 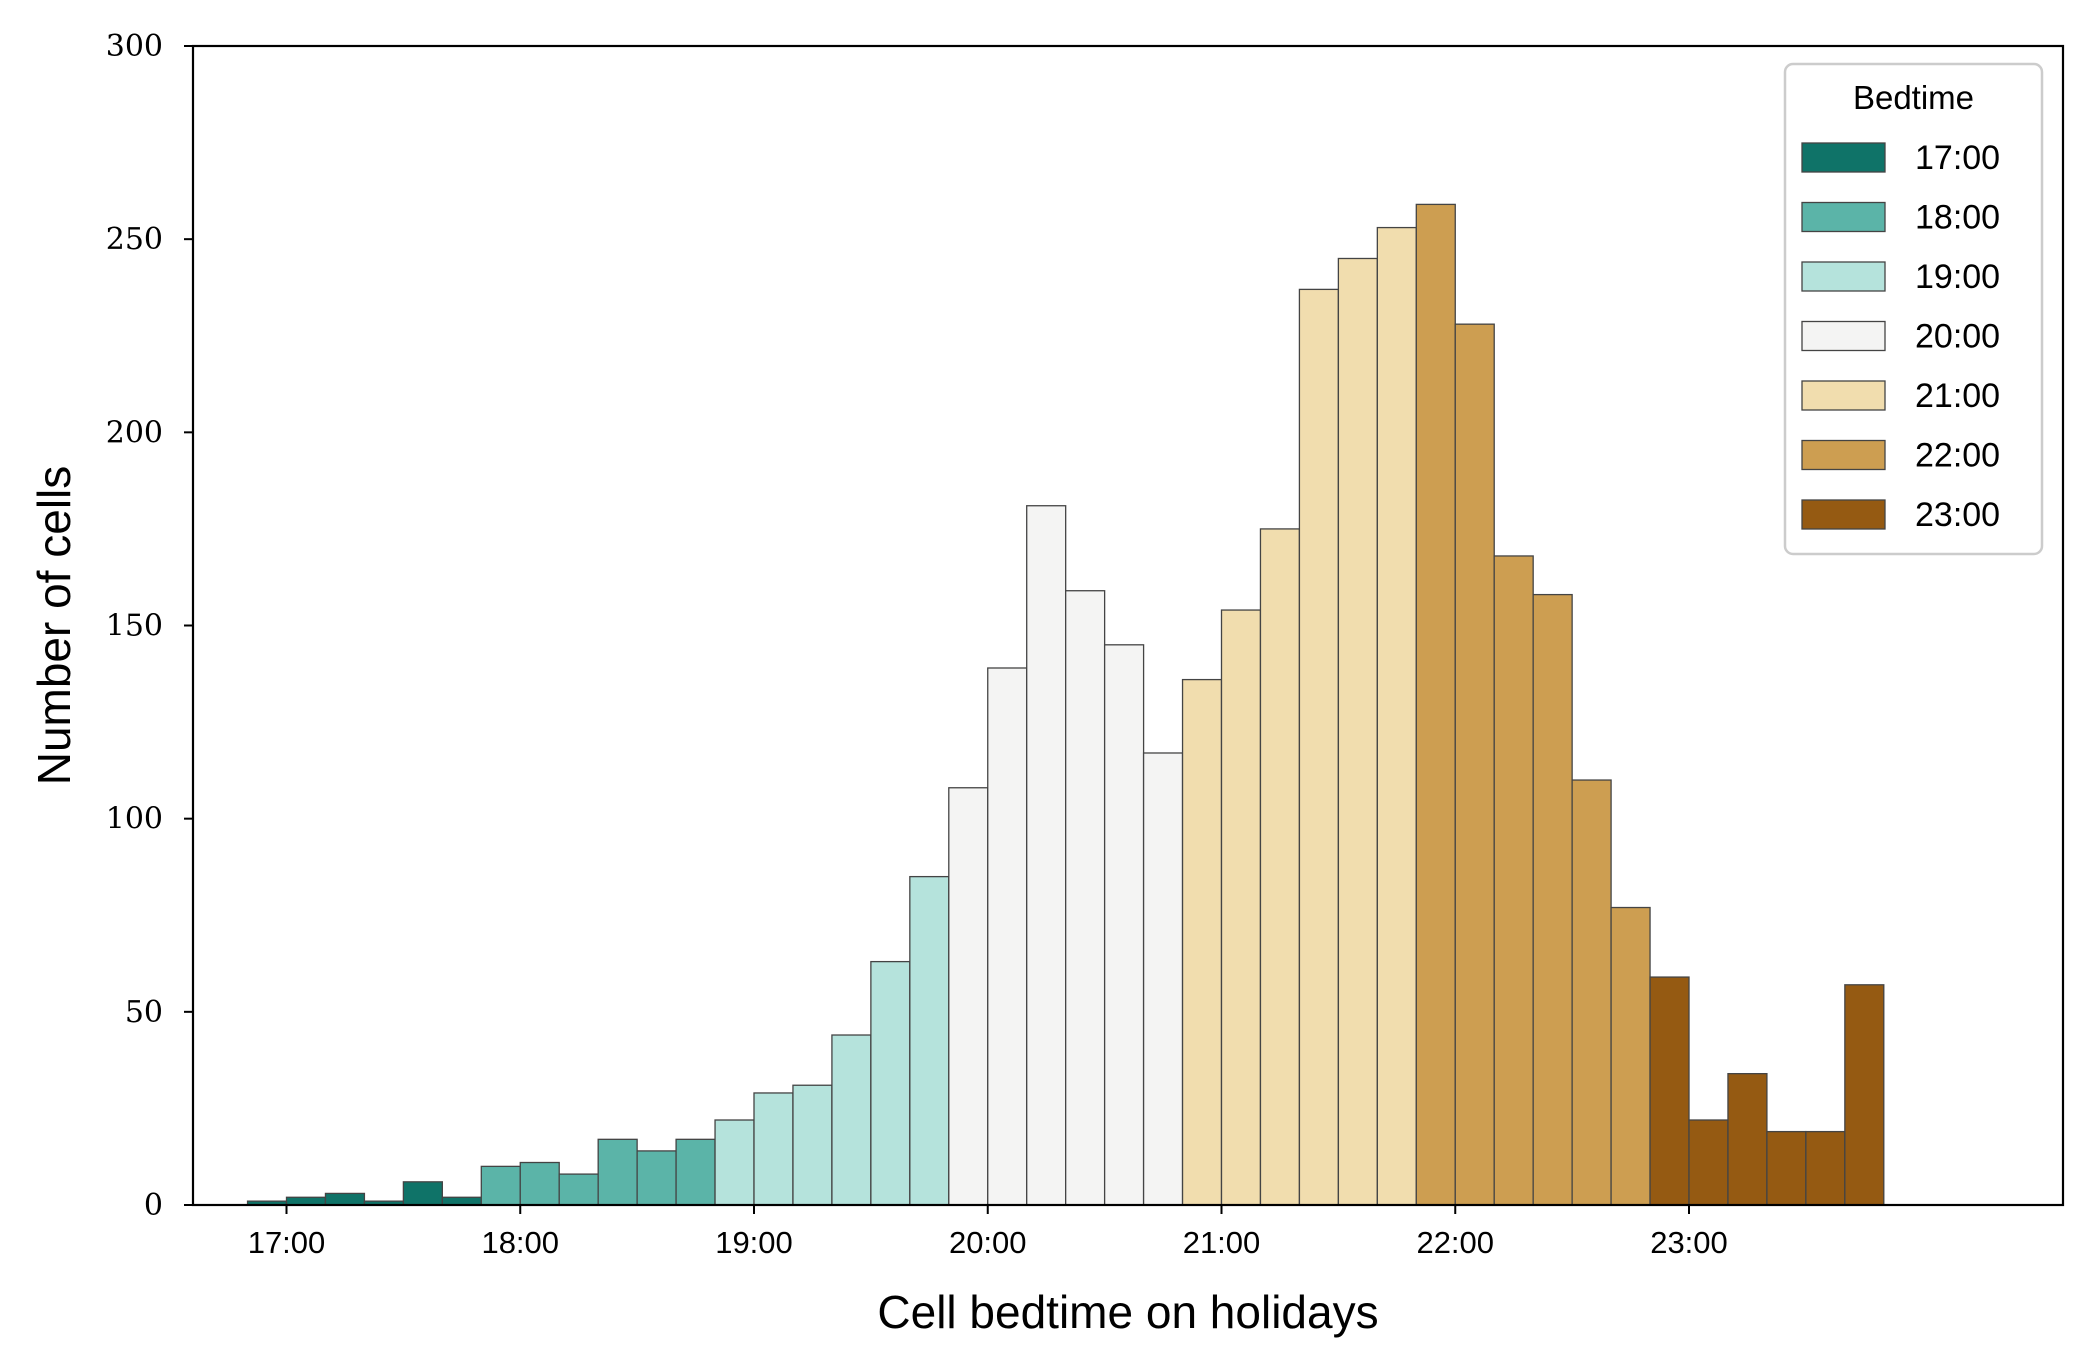 What do you see at coordinates (1455, 1242) in the screenshot?
I see `x-tick-label: 22:00` at bounding box center [1455, 1242].